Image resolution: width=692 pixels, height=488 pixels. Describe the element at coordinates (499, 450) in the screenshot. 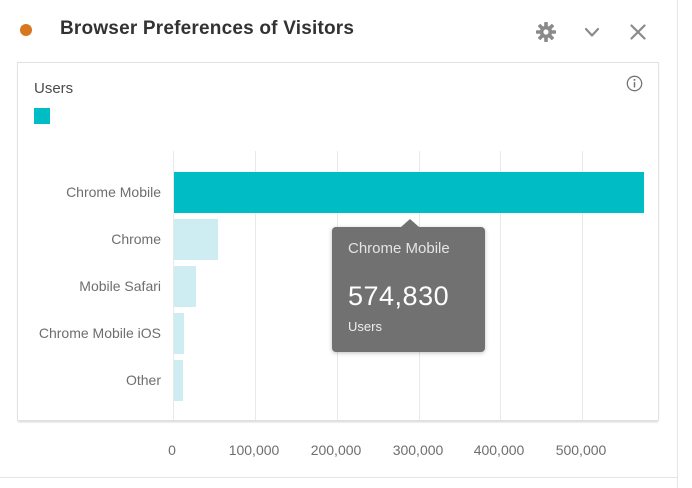

I see `x-tick-label: 400,000` at that location.